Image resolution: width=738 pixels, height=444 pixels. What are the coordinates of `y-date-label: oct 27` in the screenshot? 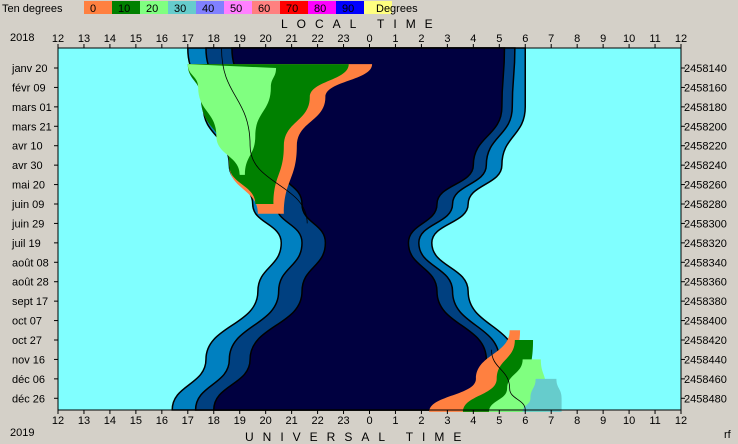 It's located at (27, 341).